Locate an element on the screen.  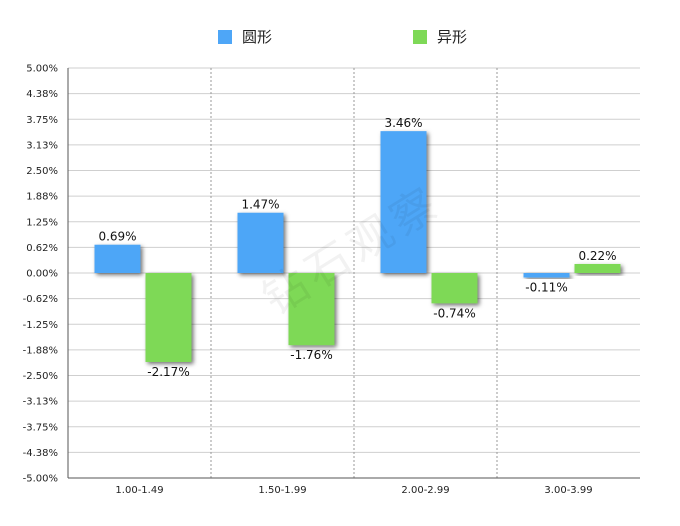
x-tick-label: 1.00-1.49 is located at coordinates (139, 490).